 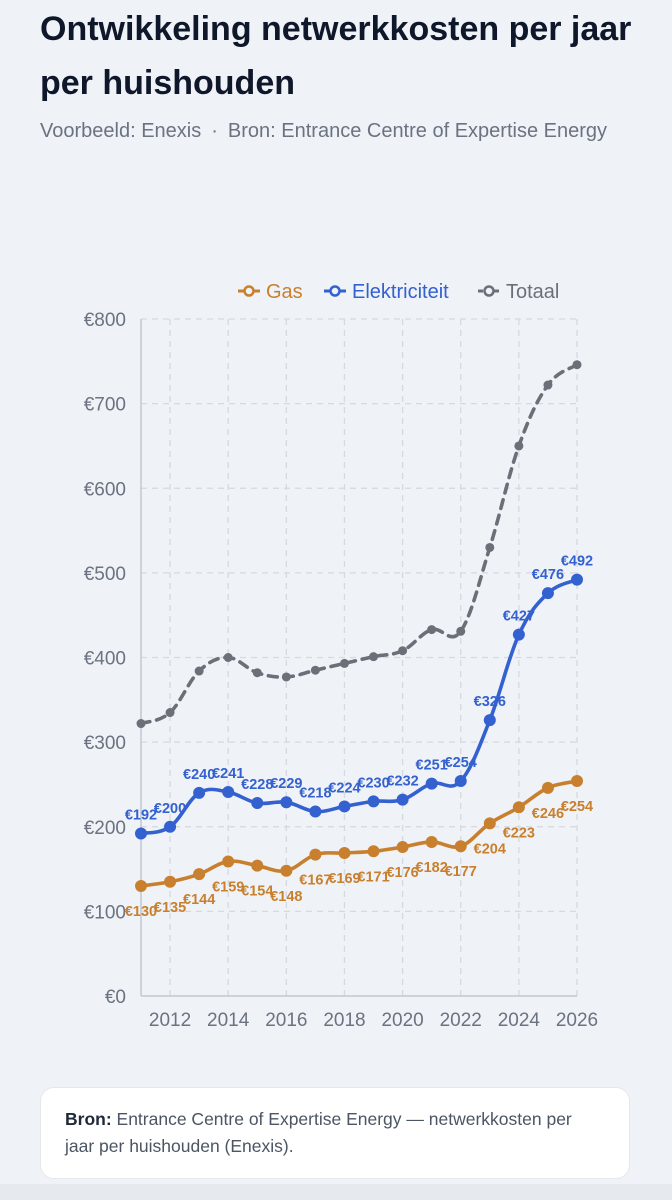 What do you see at coordinates (519, 833) in the screenshot?
I see `data-label-gas: €223` at bounding box center [519, 833].